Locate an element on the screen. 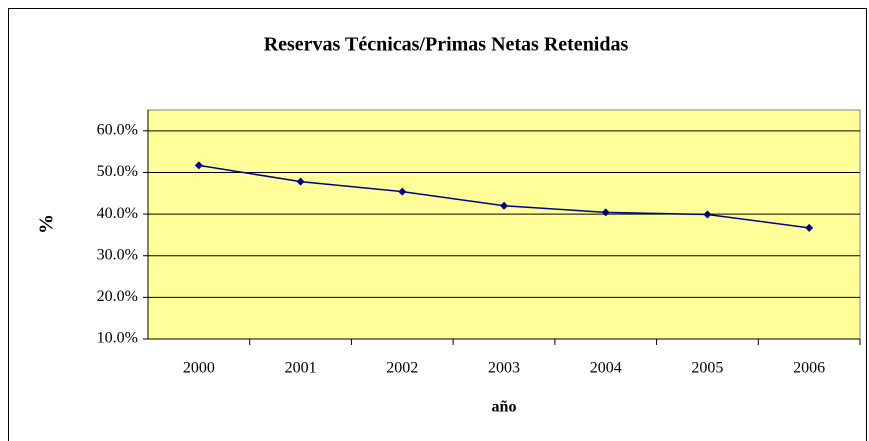 This screenshot has width=869, height=441. y-tick-label: 60.0% is located at coordinates (117, 129).